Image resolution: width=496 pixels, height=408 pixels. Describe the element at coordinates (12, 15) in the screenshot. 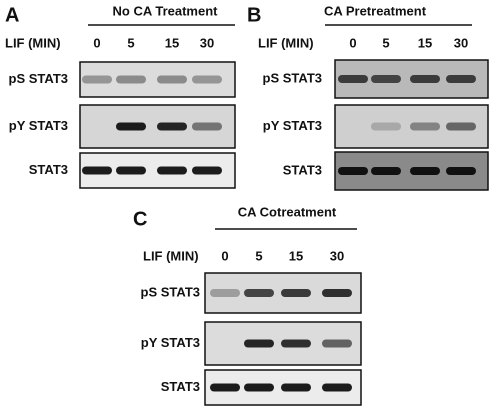

I see `panel-letter: A` at that location.